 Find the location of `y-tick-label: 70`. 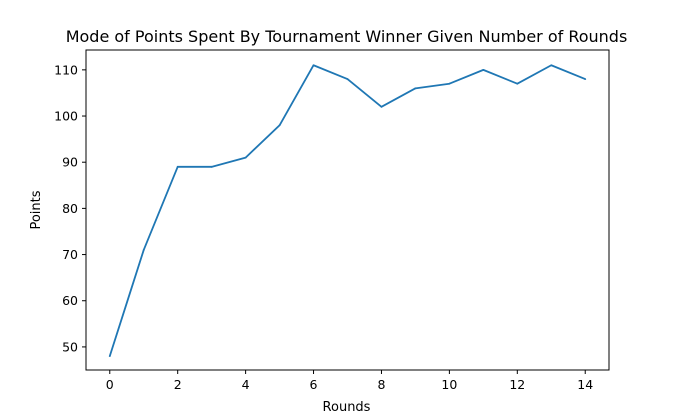

y-tick-label: 70 is located at coordinates (70, 254).